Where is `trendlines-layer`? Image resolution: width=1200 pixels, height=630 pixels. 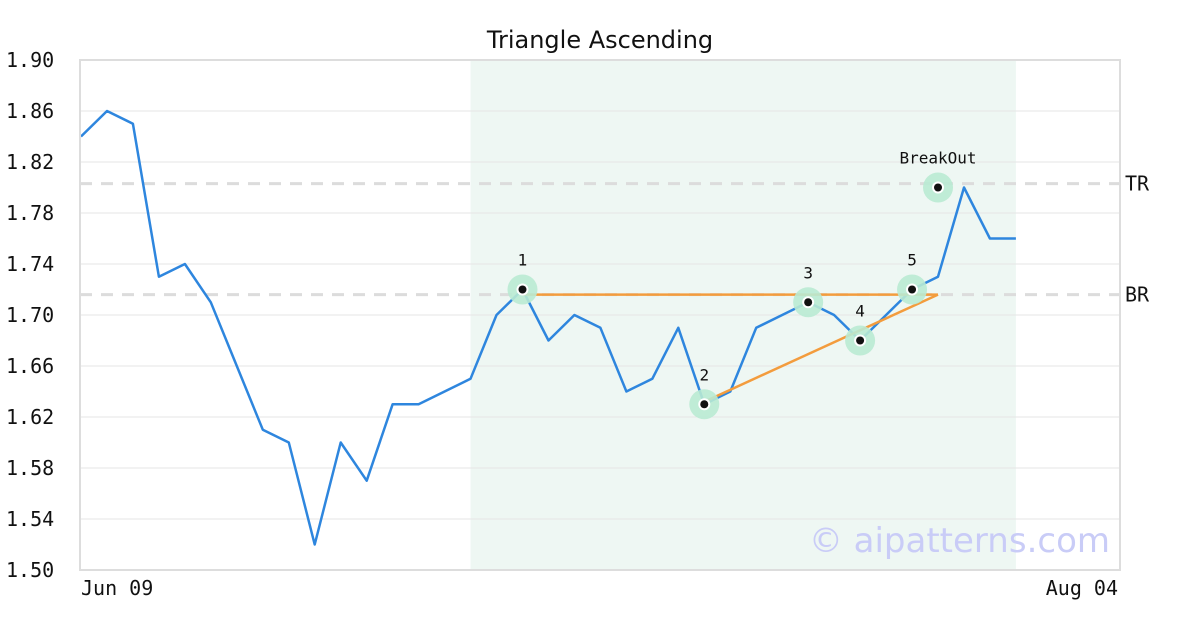
trendlines-layer is located at coordinates (730, 348).